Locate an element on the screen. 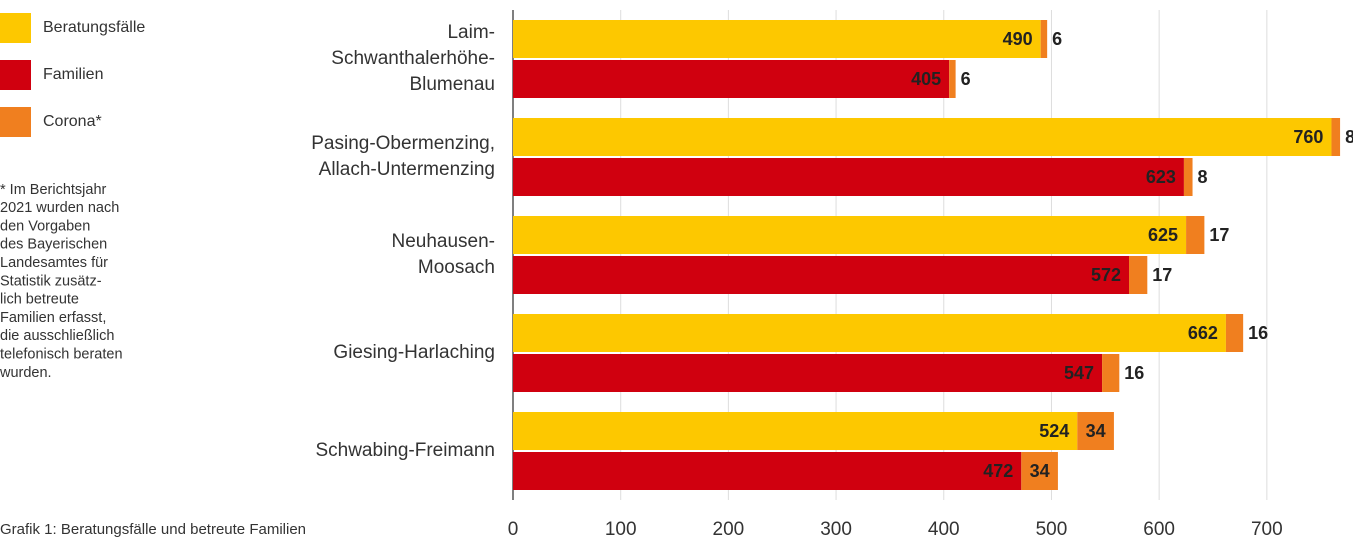 The image size is (1353, 543). category-label: Neuhausen- is located at coordinates (443, 241).